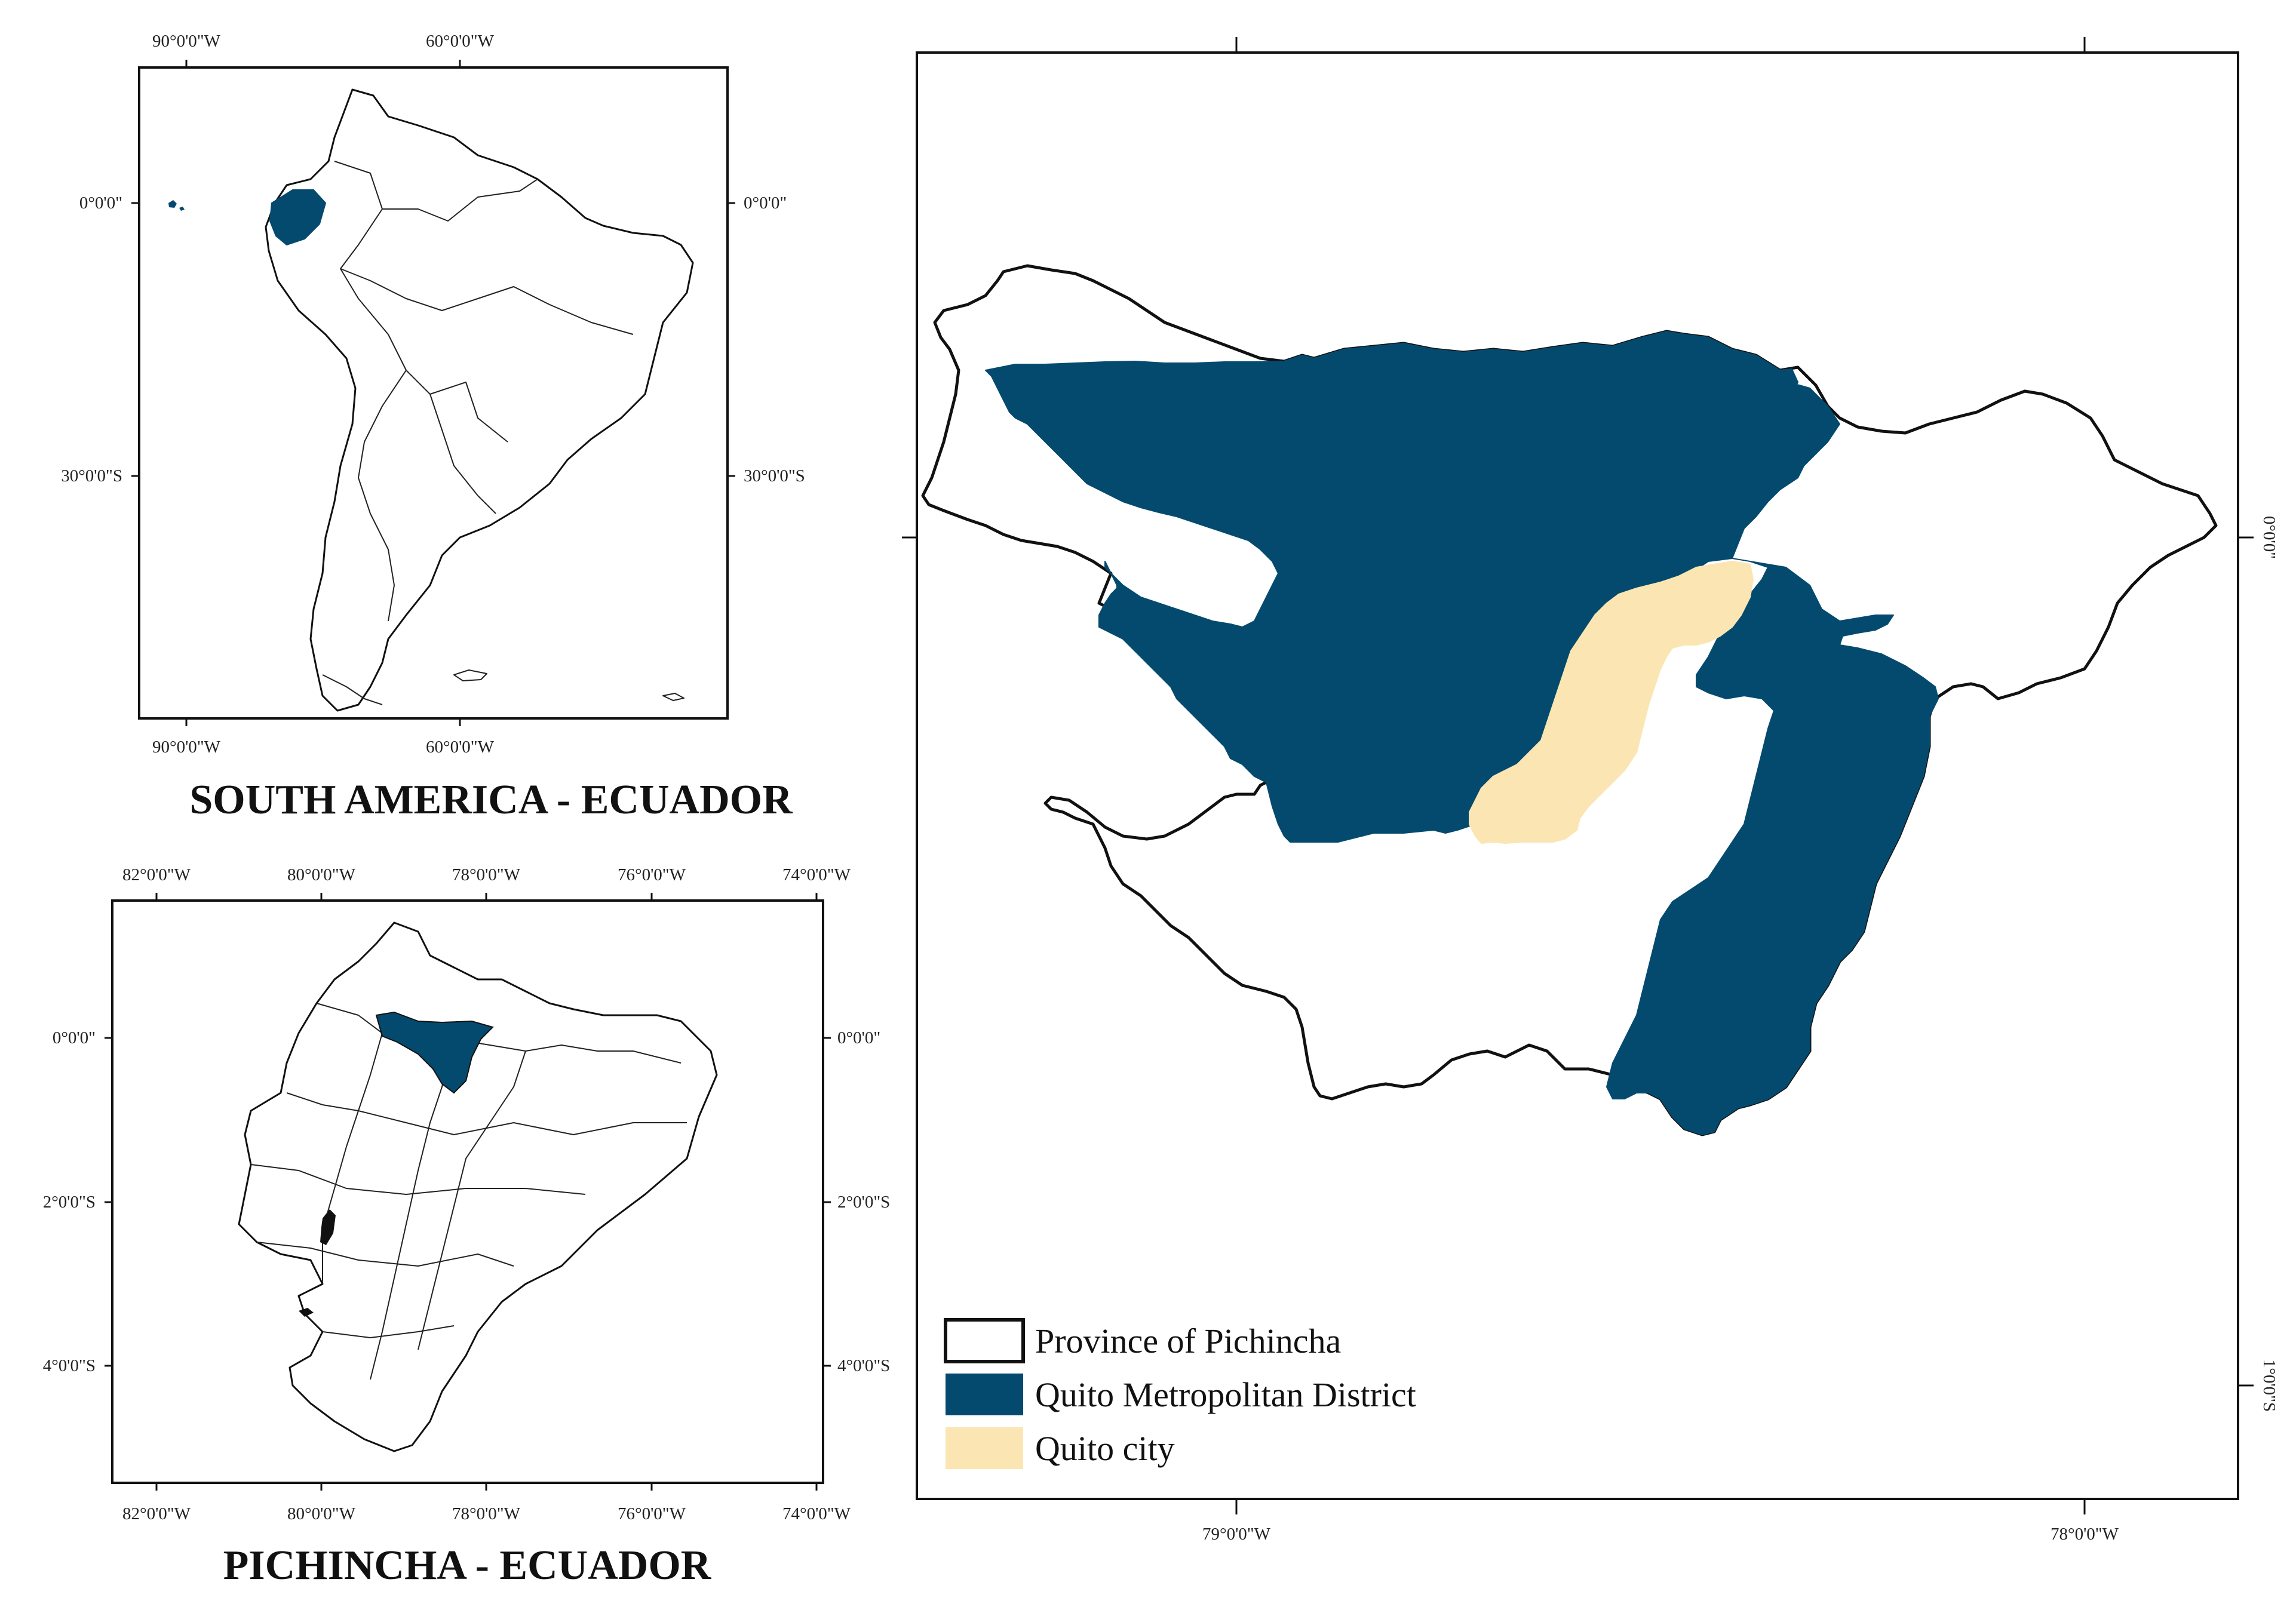 The width and height of the screenshot is (2296, 1613). Describe the element at coordinates (984, 1340) in the screenshot. I see `legend-swatch-province` at that location.